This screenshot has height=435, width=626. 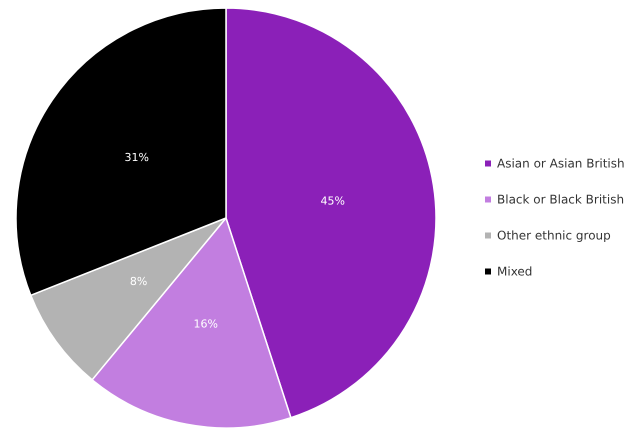 What do you see at coordinates (206, 324) in the screenshot?
I see `data-label: 16%` at bounding box center [206, 324].